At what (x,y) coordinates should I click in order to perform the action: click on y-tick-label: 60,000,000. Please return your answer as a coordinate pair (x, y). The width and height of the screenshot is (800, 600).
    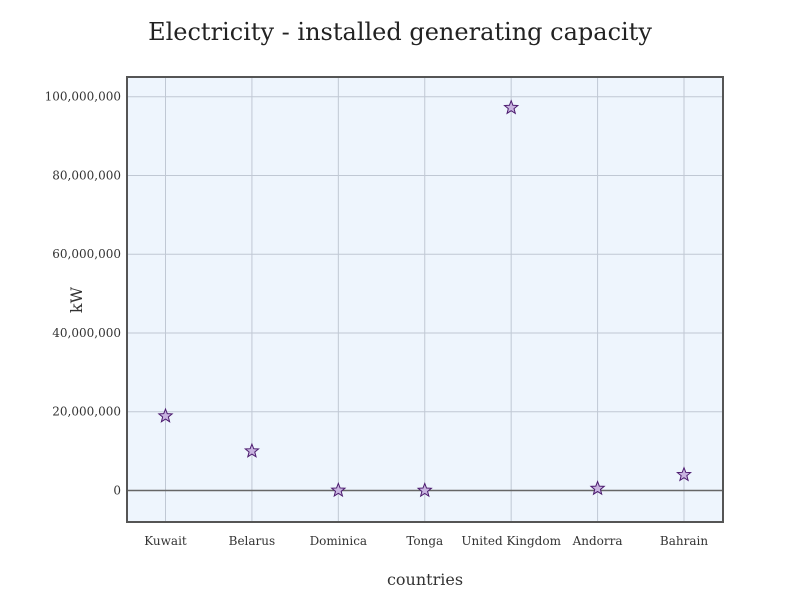
    Looking at the image, I should click on (86, 254).